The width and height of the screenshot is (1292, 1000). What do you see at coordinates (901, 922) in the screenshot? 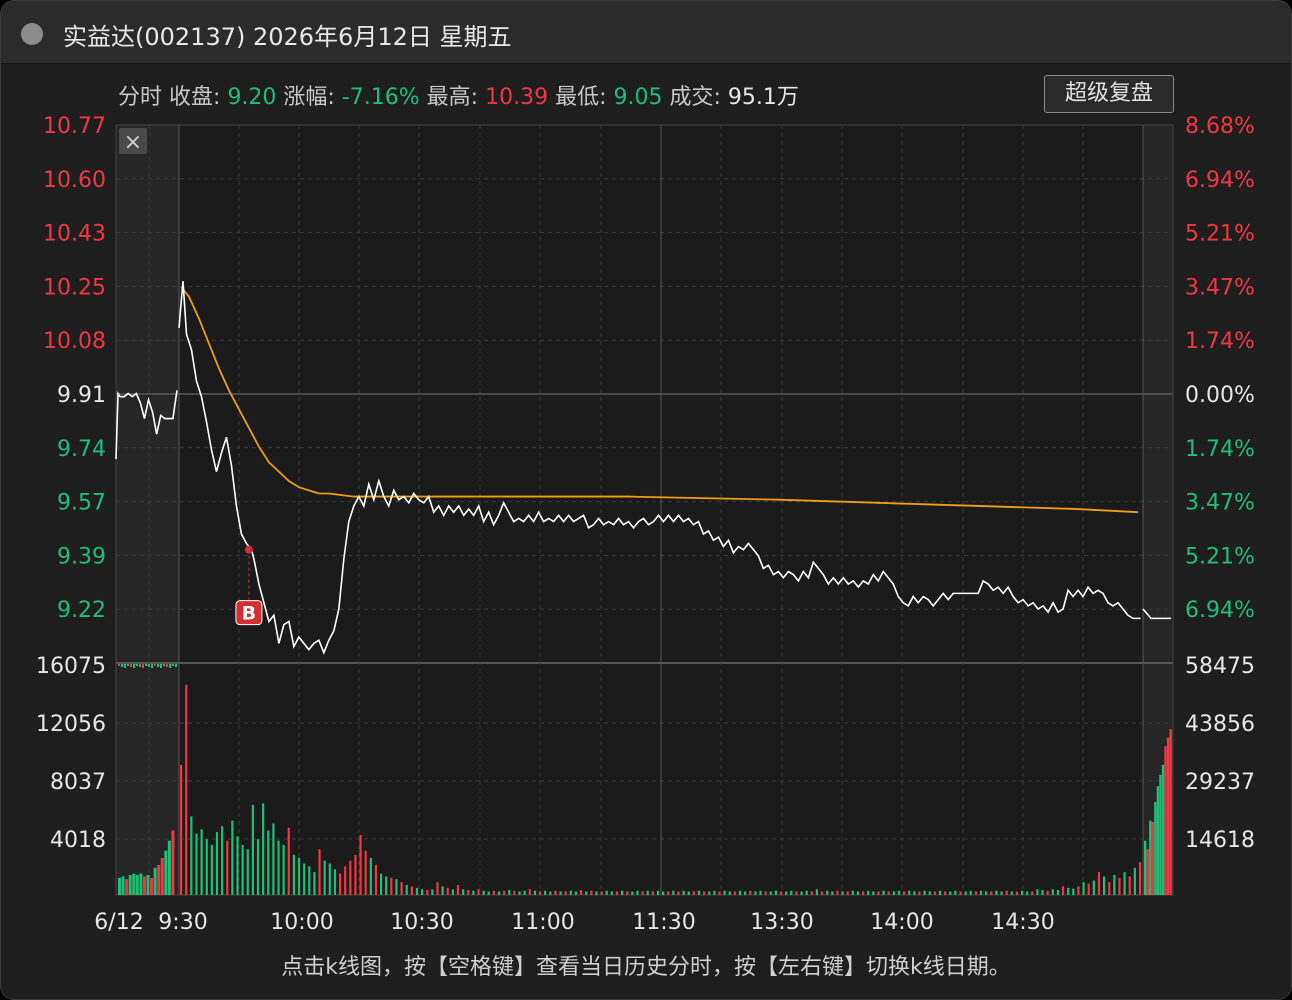
I see `time-label: 14:00` at bounding box center [901, 922].